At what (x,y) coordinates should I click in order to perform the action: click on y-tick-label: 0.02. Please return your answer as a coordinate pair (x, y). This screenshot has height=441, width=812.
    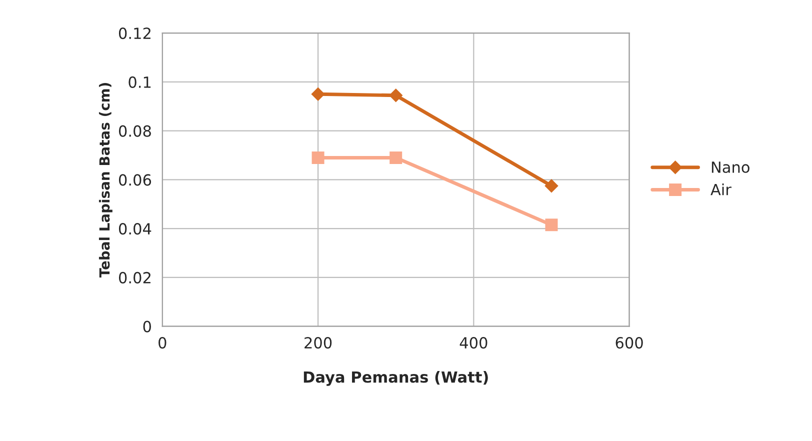
    Looking at the image, I should click on (134, 278).